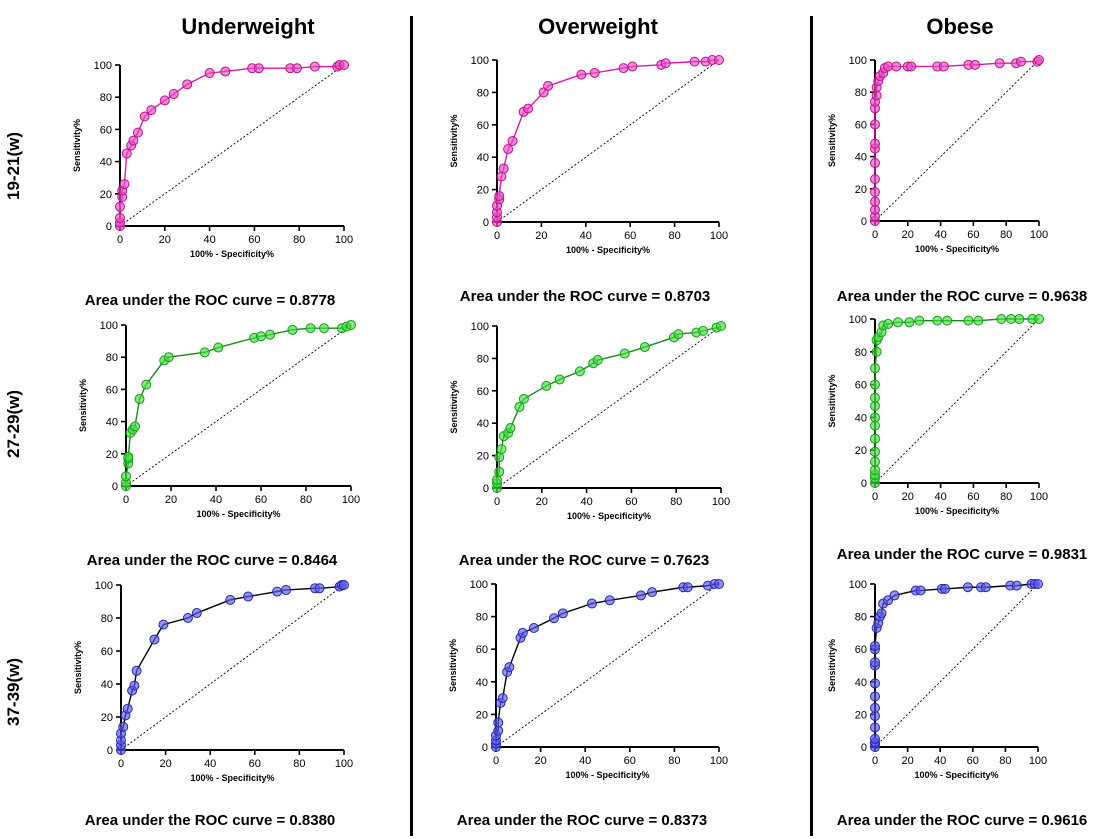 The height and width of the screenshot is (839, 1112). What do you see at coordinates (956, 665) in the screenshot?
I see `roc-curve-line` at bounding box center [956, 665].